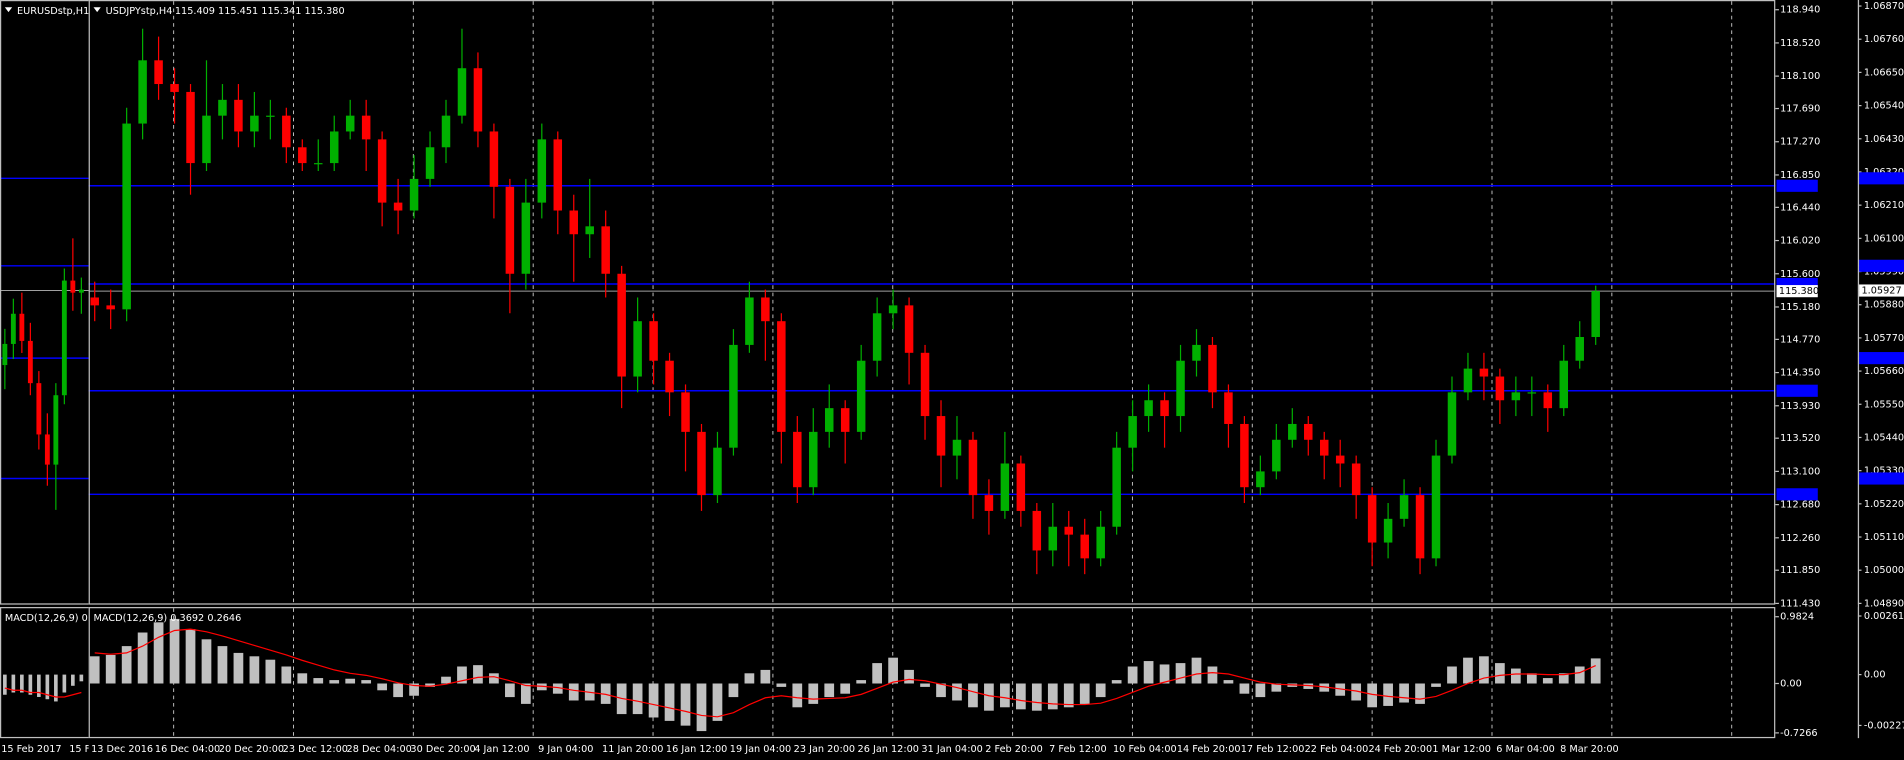 This screenshot has height=760, width=1904. I want to click on y-tick-label: 1.05000, so click(1884, 570).